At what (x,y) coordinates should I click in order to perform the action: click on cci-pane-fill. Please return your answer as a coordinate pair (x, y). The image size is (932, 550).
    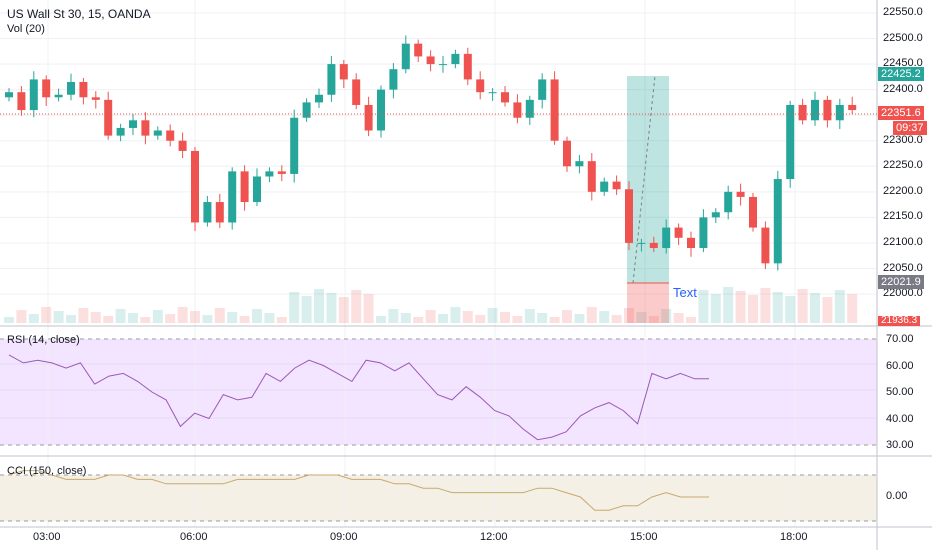
    Looking at the image, I should click on (438, 498).